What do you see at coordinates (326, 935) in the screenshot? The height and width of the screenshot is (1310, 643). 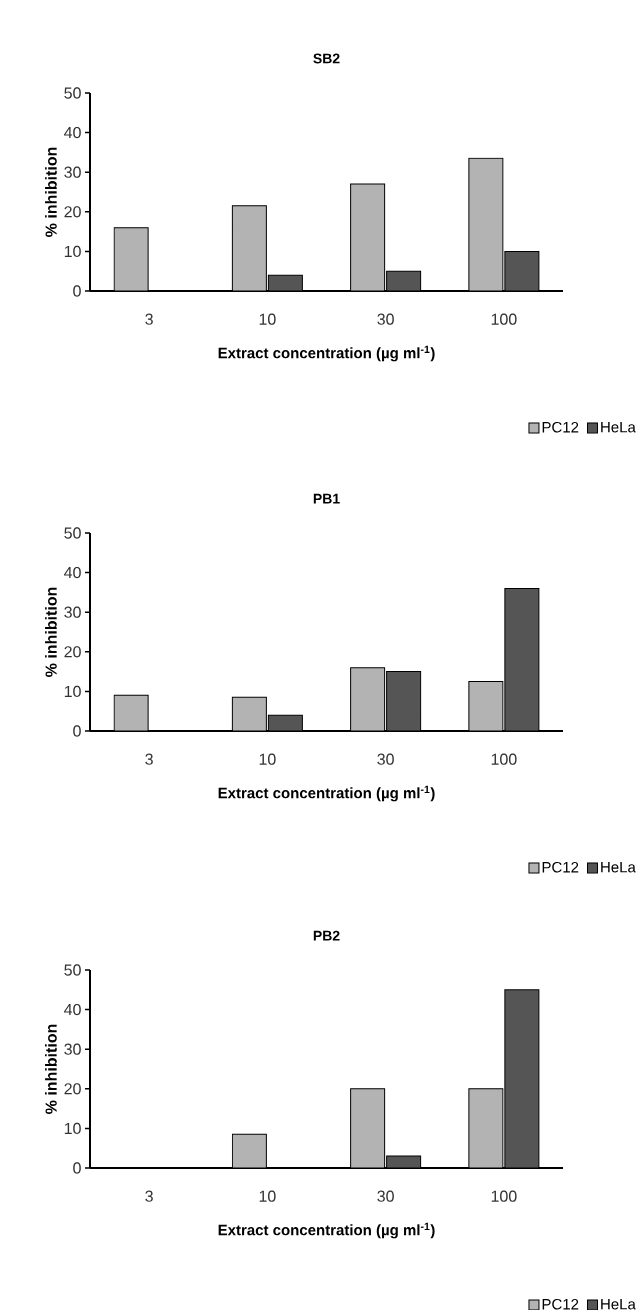 I see `chart-title: PB2` at bounding box center [326, 935].